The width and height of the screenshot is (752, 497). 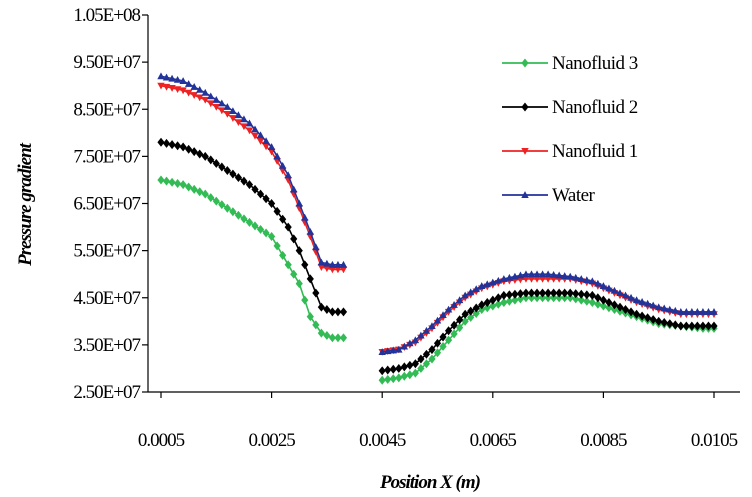 What do you see at coordinates (161, 440) in the screenshot?
I see `x-tick-label: 0.0005` at bounding box center [161, 440].